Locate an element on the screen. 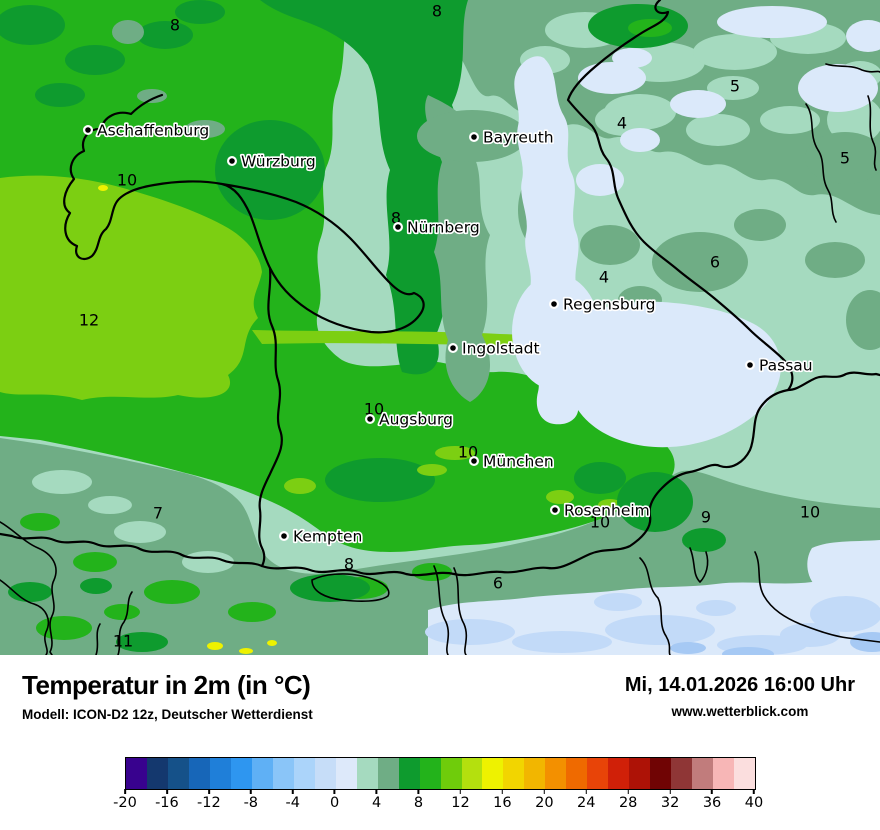 The width and height of the screenshot is (880, 830). border-enclave-loop is located at coordinates (350, 587).